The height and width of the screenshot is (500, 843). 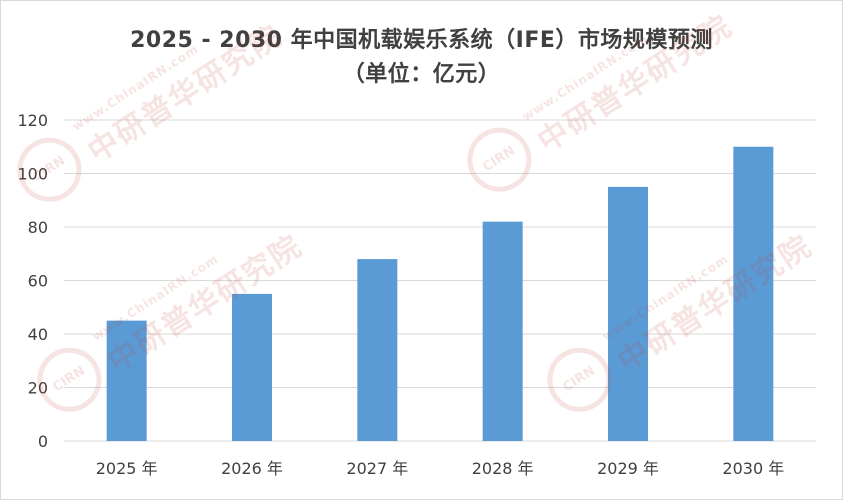 What do you see at coordinates (38, 281) in the screenshot?
I see `y-tick-label: 60` at bounding box center [38, 281].